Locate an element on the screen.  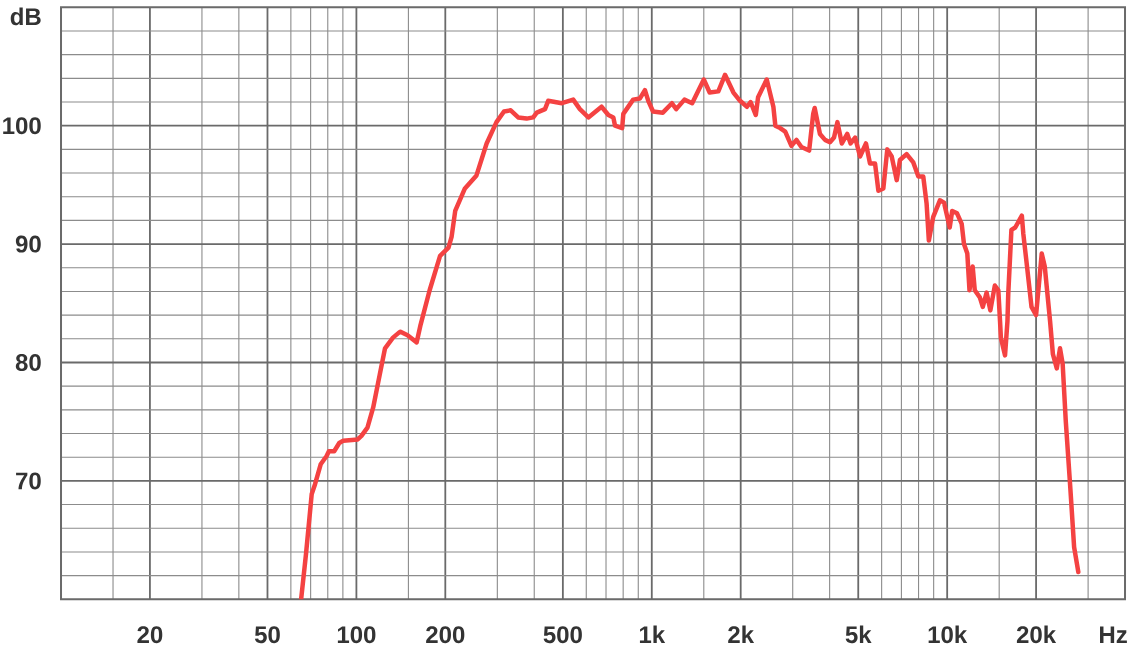
x-tick-label: 20k is located at coordinates (1036, 634).